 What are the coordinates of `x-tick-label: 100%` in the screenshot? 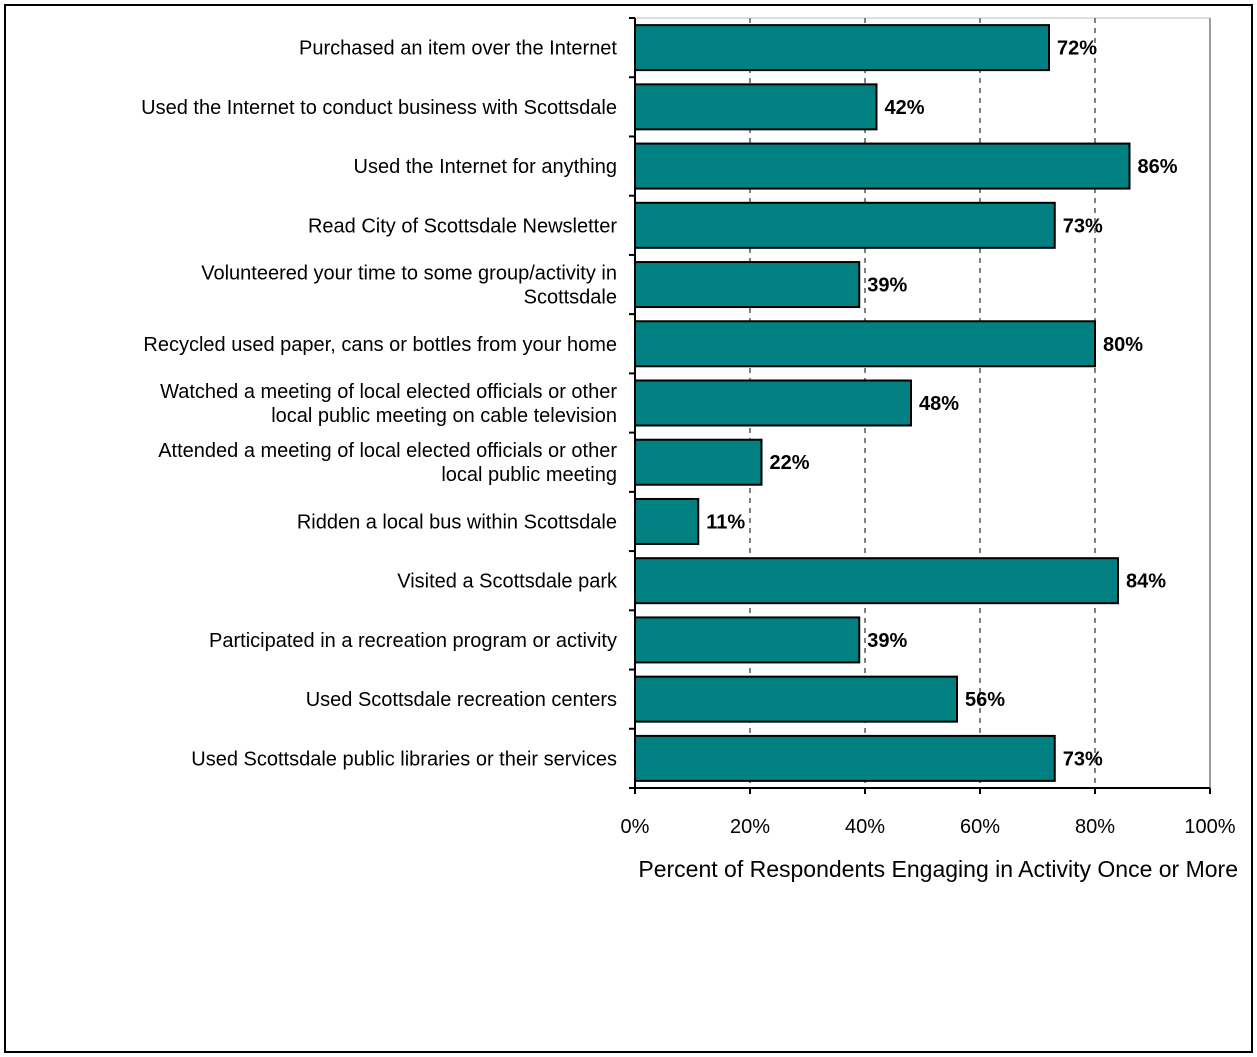 It's located at (1209, 827).